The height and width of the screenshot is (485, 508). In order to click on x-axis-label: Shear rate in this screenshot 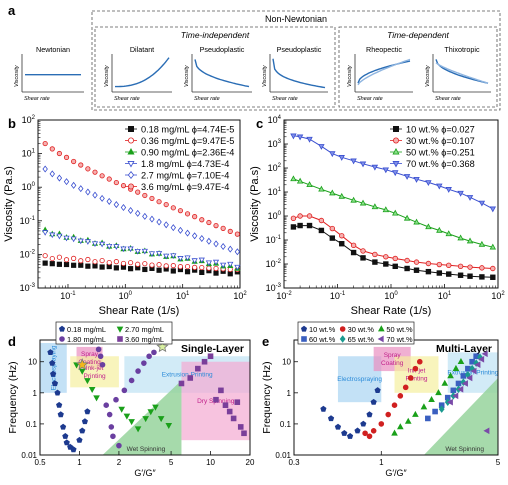, I will do `click(207, 99)`.